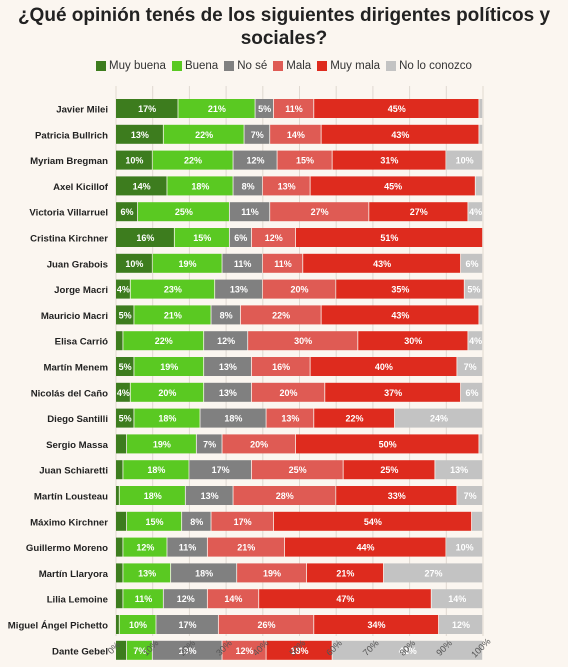 The height and width of the screenshot is (667, 568). I want to click on category-label: Axel Kicillof, so click(81, 187).